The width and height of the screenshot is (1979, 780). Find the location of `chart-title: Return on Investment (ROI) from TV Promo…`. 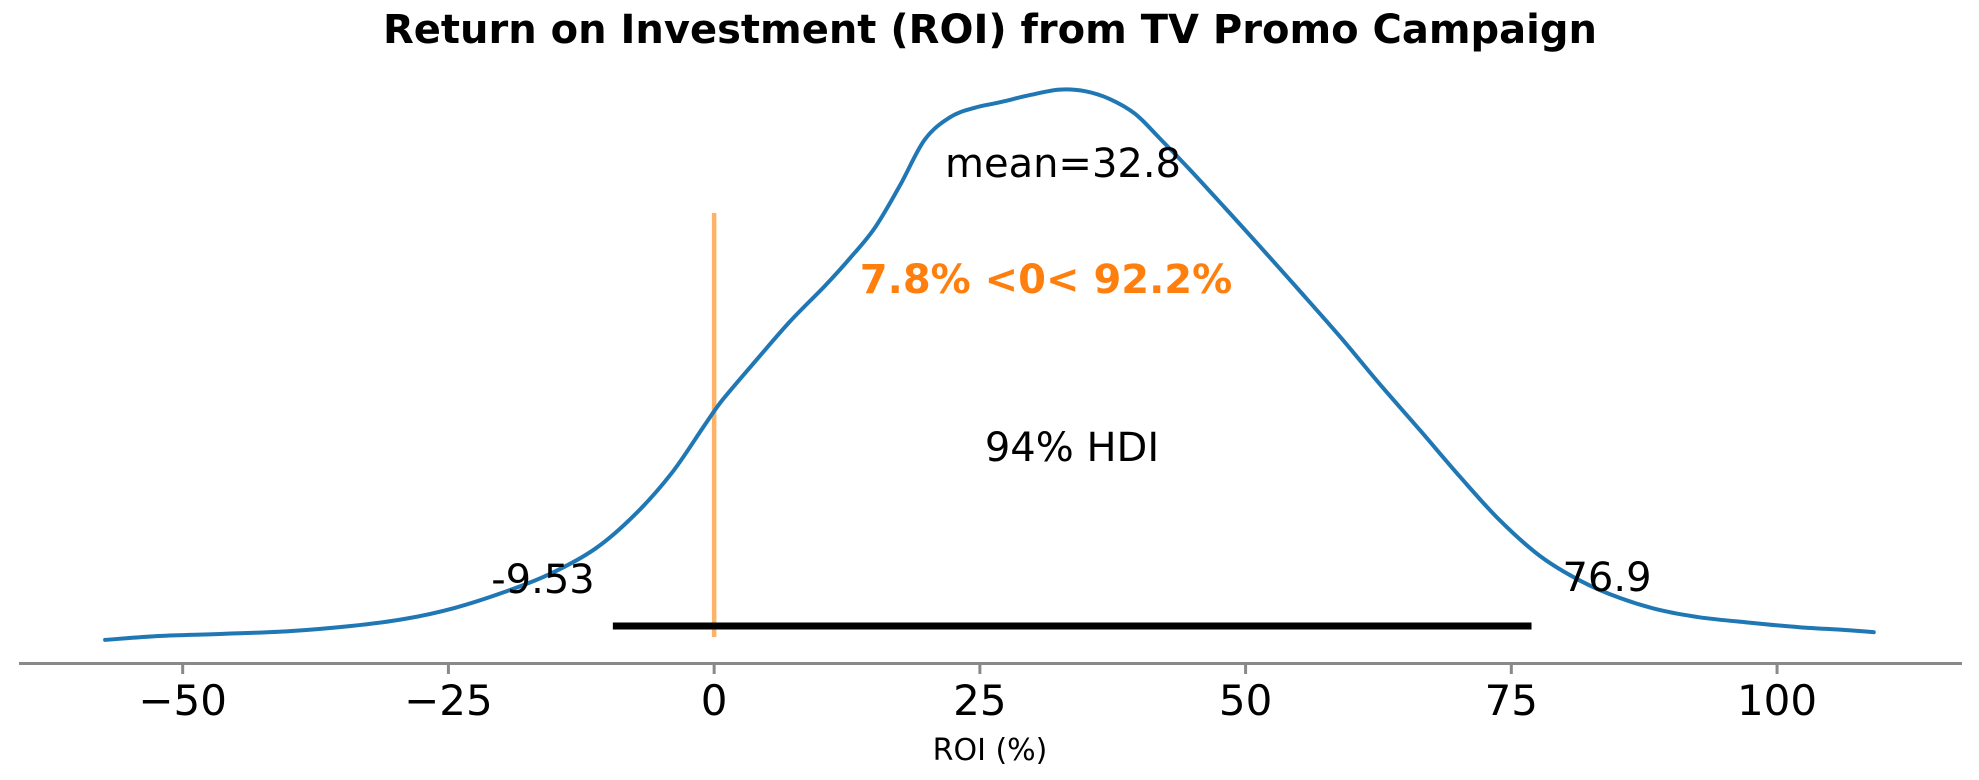

chart-title: Return on Investment (ROI) from TV Promo… is located at coordinates (990, 30).